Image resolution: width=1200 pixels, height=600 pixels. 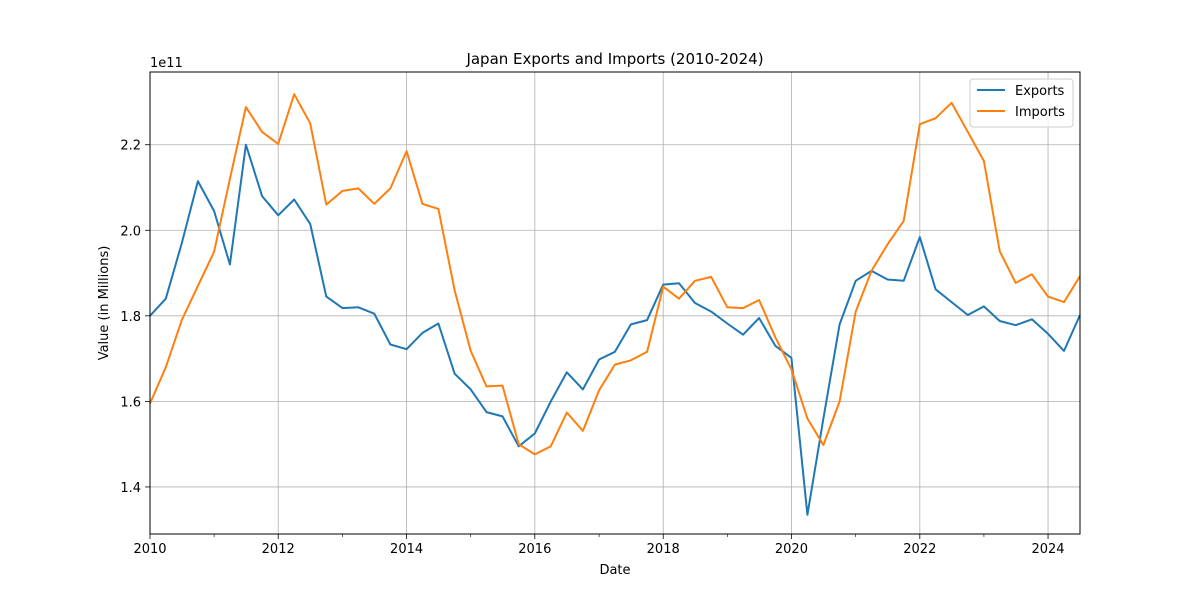 What do you see at coordinates (166, 63) in the screenshot?
I see `y-offset-label: 1e11` at bounding box center [166, 63].